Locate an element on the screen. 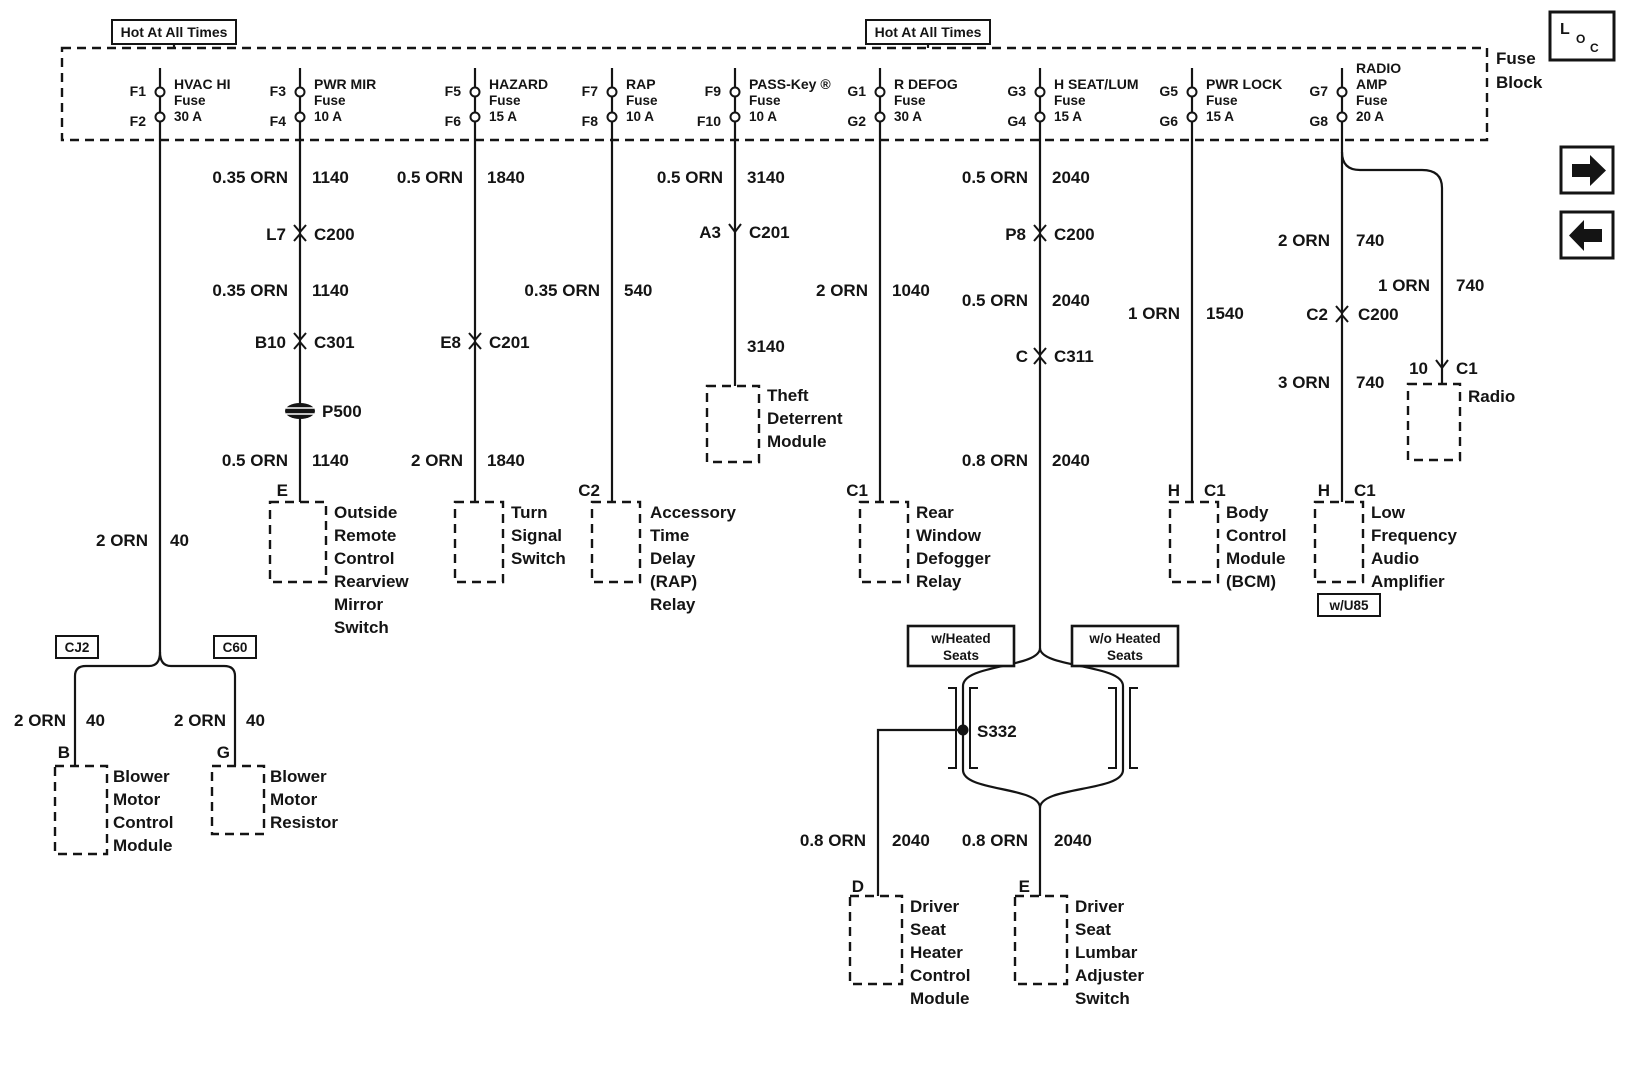 The width and height of the screenshot is (1632, 1080). wire-circuit-label: 540 is located at coordinates (638, 290).